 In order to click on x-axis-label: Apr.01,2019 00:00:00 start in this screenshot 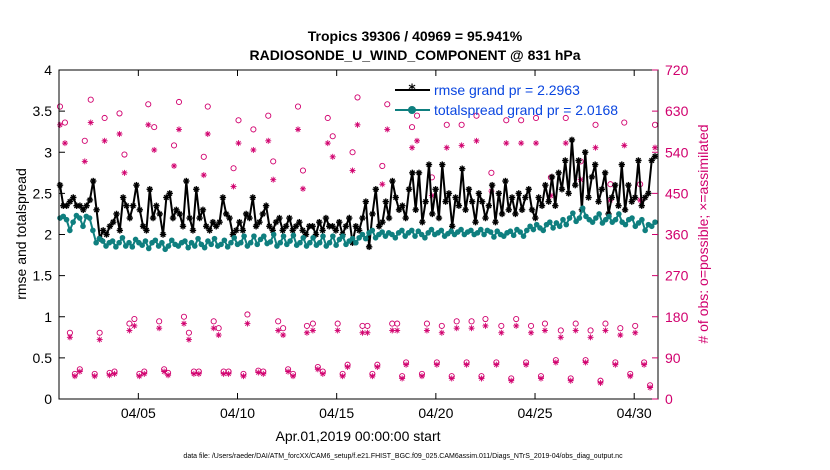, I will do `click(357, 436)`.